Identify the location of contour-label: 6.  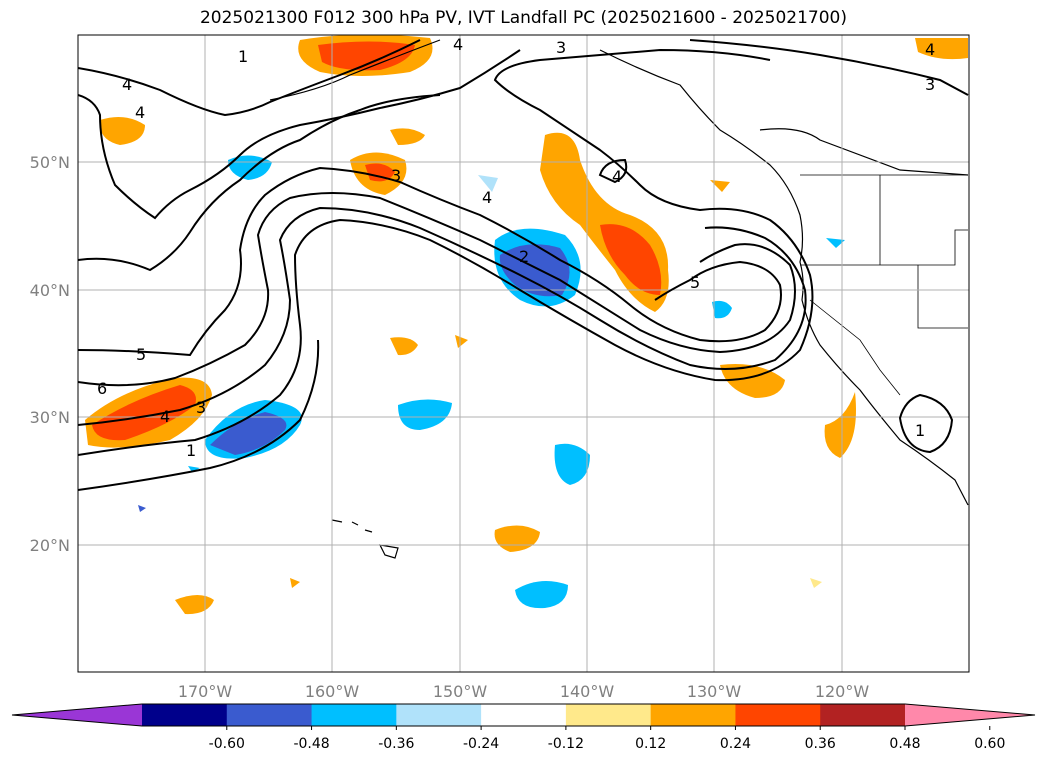
(102, 388).